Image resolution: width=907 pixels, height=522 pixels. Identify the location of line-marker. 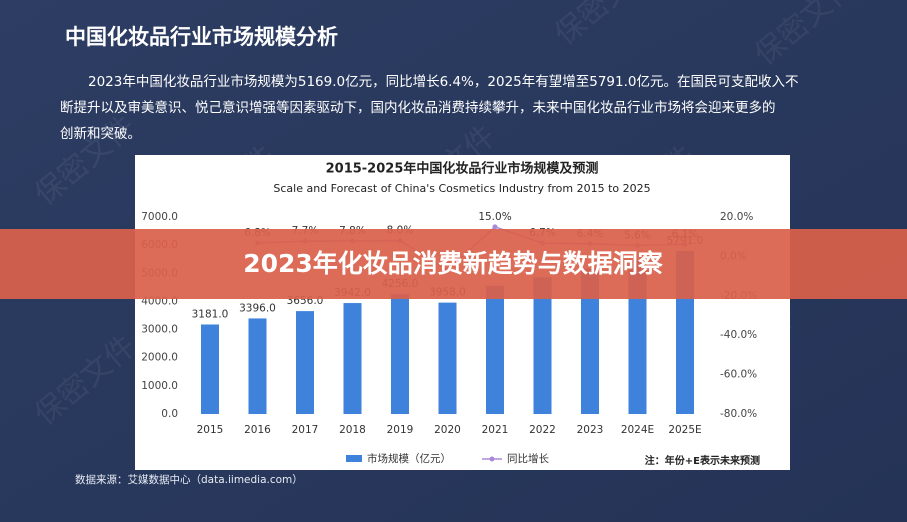
(495, 227).